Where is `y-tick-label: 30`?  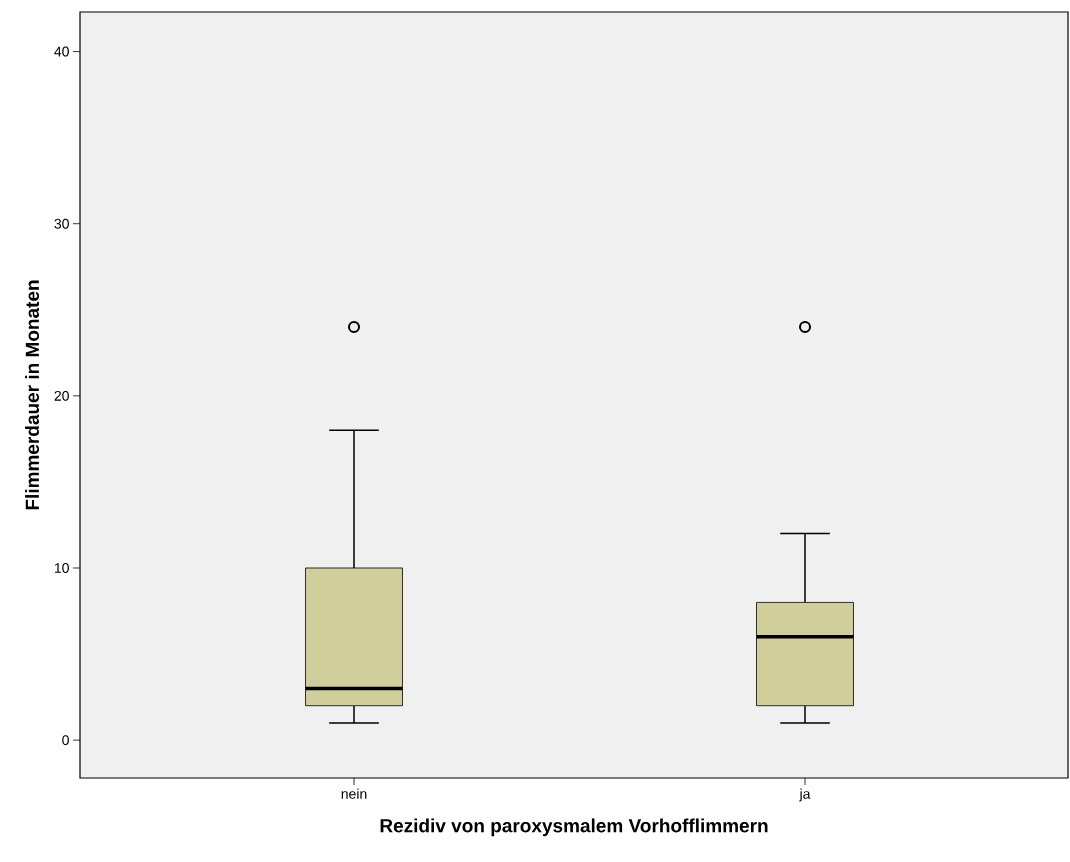
y-tick-label: 30 is located at coordinates (61, 223).